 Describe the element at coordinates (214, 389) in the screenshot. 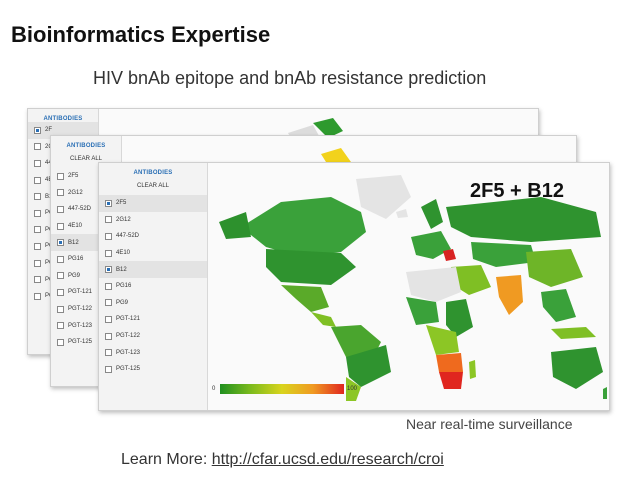

I see `scale-min-label: 0` at that location.